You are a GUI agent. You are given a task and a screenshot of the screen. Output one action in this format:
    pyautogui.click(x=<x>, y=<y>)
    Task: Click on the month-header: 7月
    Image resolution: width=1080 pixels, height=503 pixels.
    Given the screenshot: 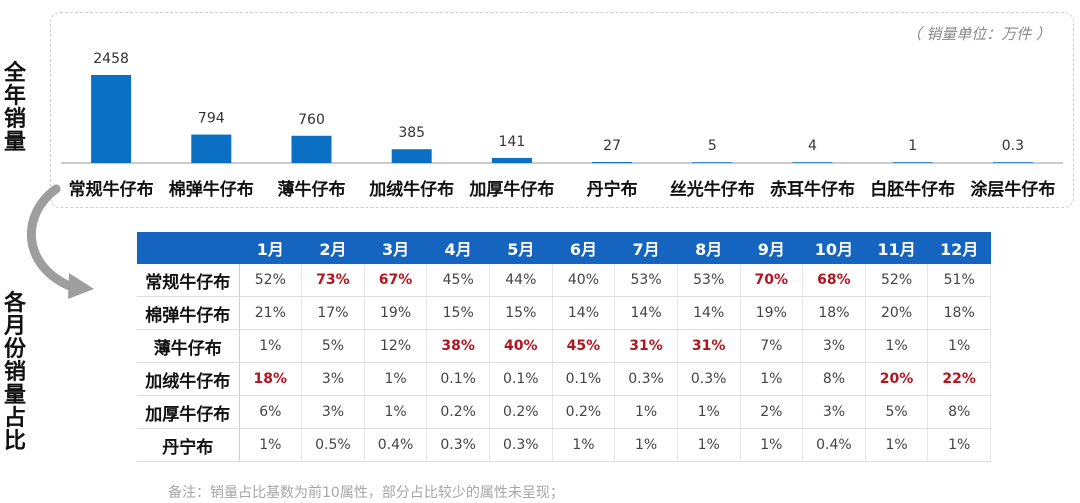 What is the action you would take?
    pyautogui.click(x=646, y=248)
    